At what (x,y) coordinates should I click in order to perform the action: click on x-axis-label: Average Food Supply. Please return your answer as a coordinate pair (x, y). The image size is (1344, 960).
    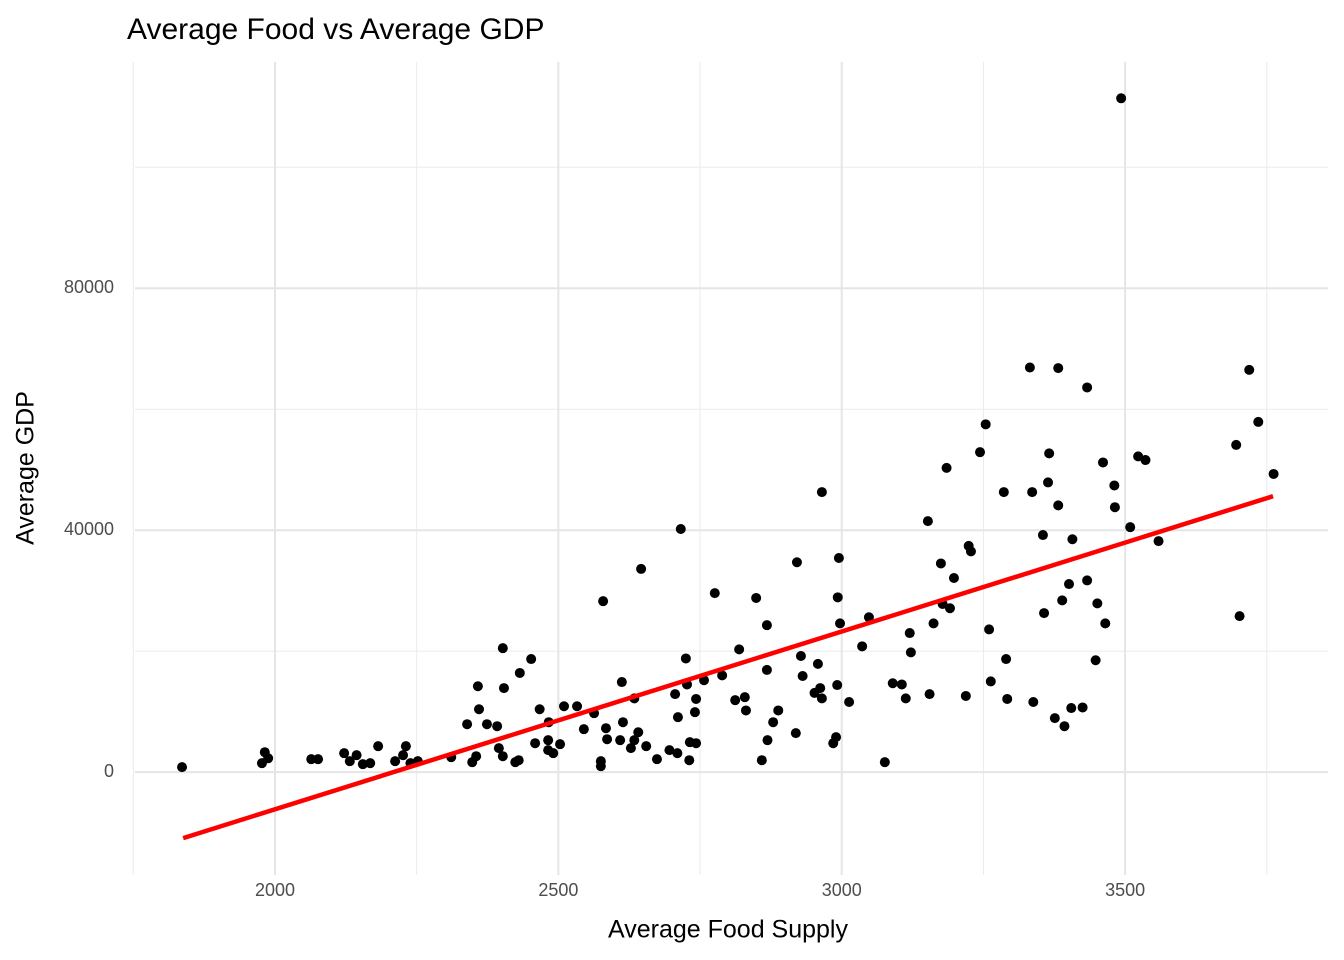
    Looking at the image, I should click on (728, 930).